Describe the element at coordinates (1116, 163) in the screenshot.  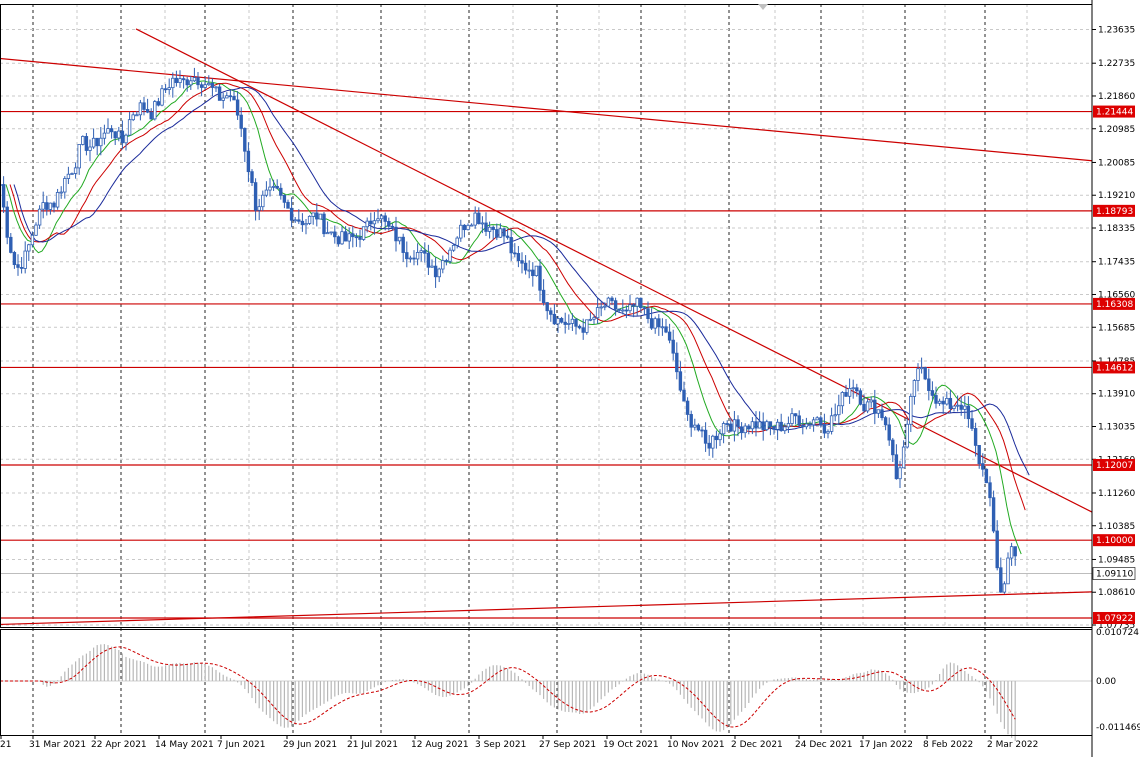
I see `price-tick-label: 1.20085` at that location.